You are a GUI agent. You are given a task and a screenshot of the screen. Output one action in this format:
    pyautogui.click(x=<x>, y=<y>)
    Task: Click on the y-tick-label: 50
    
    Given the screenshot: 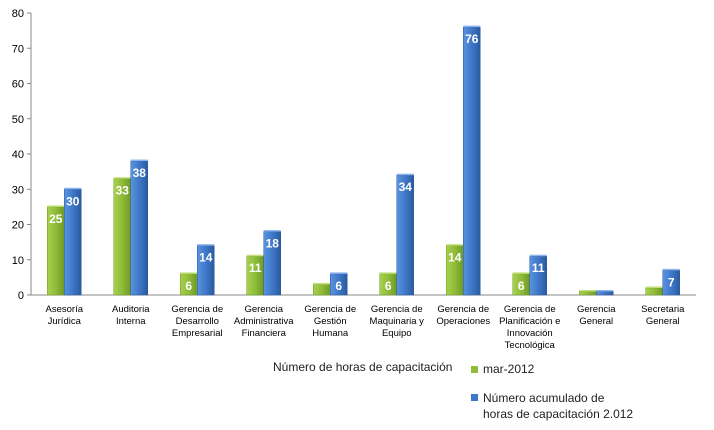 What is the action you would take?
    pyautogui.click(x=18, y=120)
    